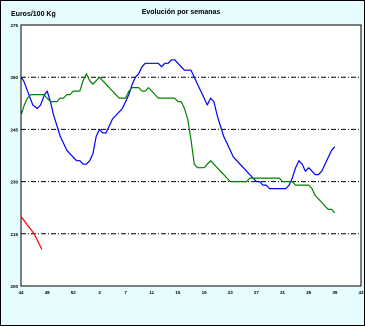 The width and height of the screenshot is (365, 326). Describe the element at coordinates (14, 156) in the screenshot. I see `y-tick-labels: 200 215 230 245 260 275` at that location.